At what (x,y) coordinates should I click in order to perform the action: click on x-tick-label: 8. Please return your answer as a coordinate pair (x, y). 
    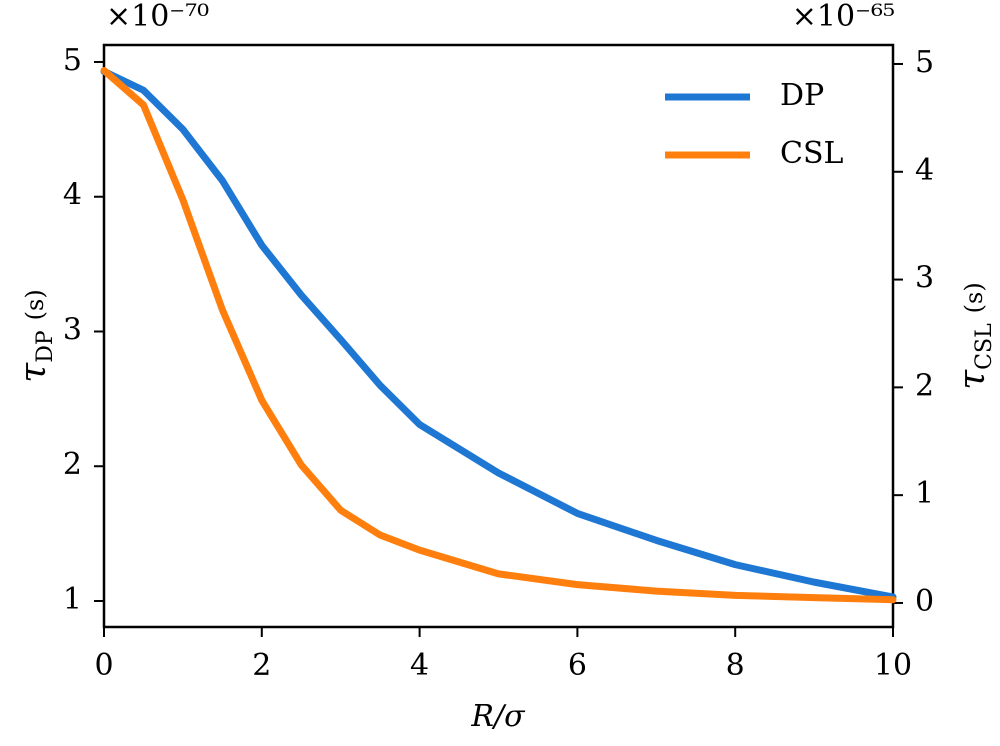
    Looking at the image, I should click on (735, 665).